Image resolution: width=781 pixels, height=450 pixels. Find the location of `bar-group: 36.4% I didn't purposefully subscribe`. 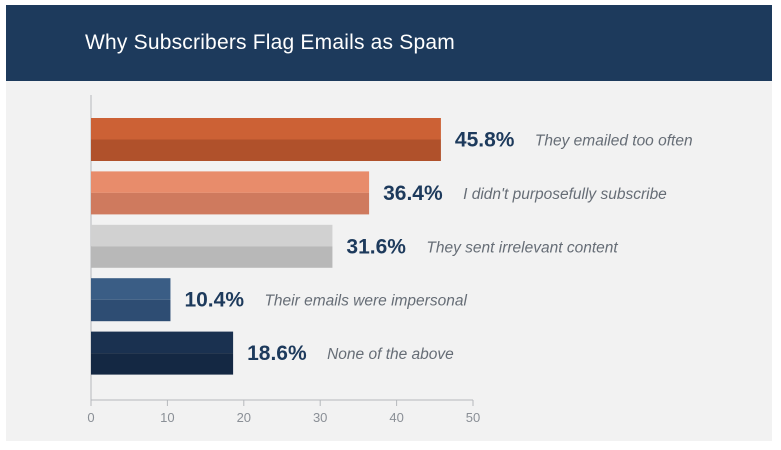

bar-group: 36.4% I didn't purposefully subscribe is located at coordinates (379, 193).